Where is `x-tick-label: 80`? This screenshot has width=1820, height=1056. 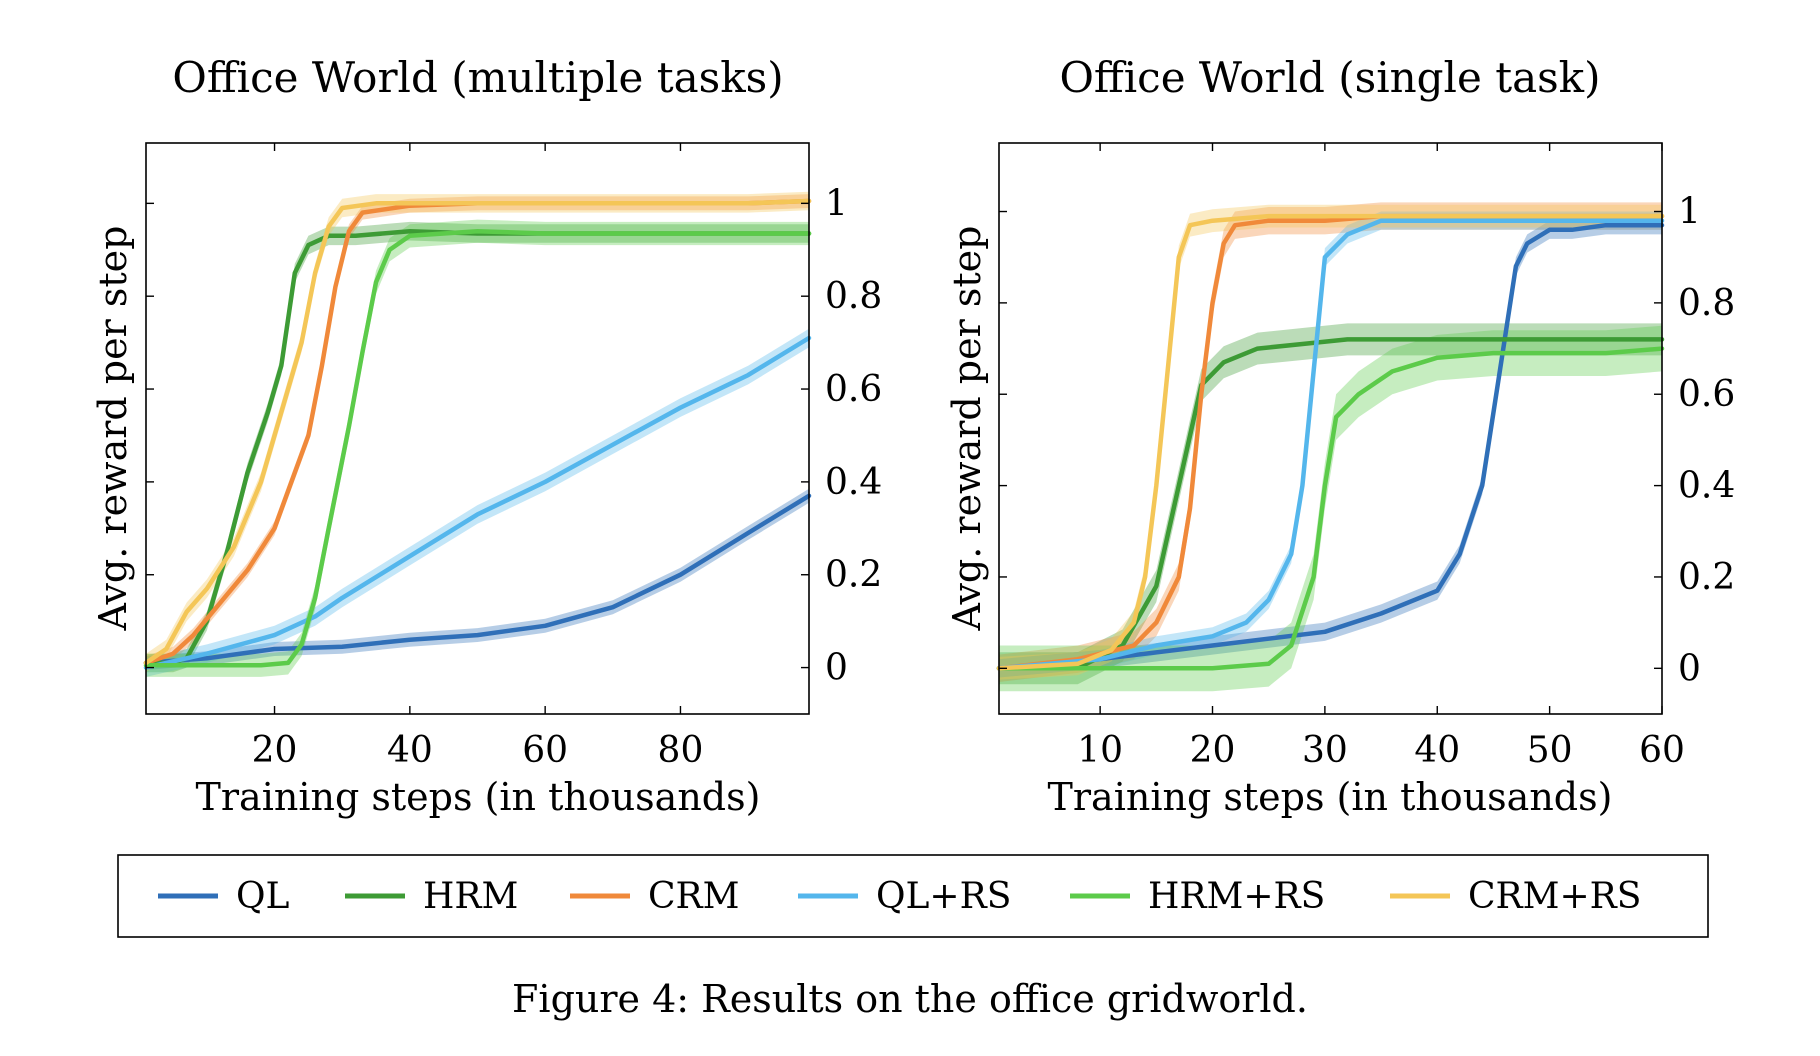 x-tick-label: 80 is located at coordinates (681, 750).